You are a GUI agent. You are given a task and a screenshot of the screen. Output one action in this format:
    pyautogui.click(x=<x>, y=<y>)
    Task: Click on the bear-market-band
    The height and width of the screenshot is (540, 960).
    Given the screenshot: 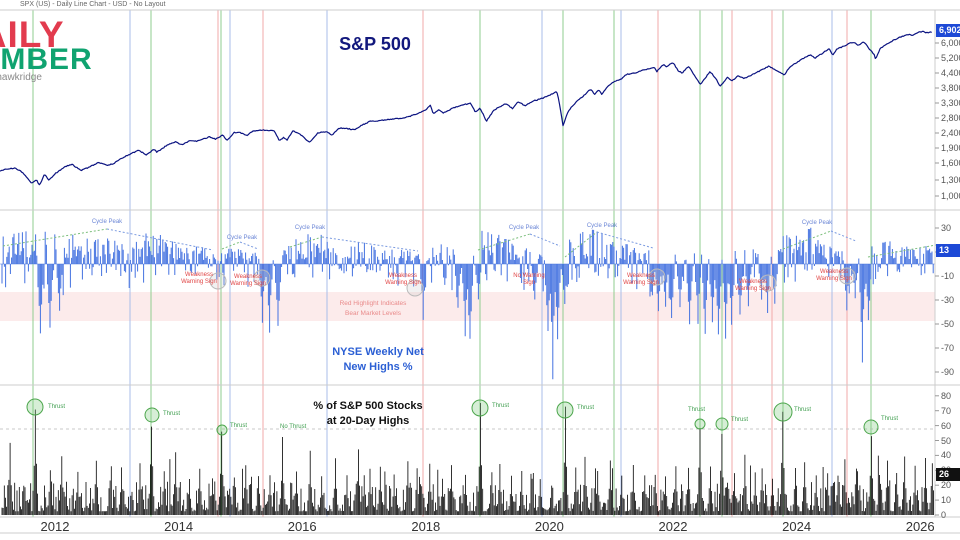 What is the action you would take?
    pyautogui.click(x=467, y=306)
    